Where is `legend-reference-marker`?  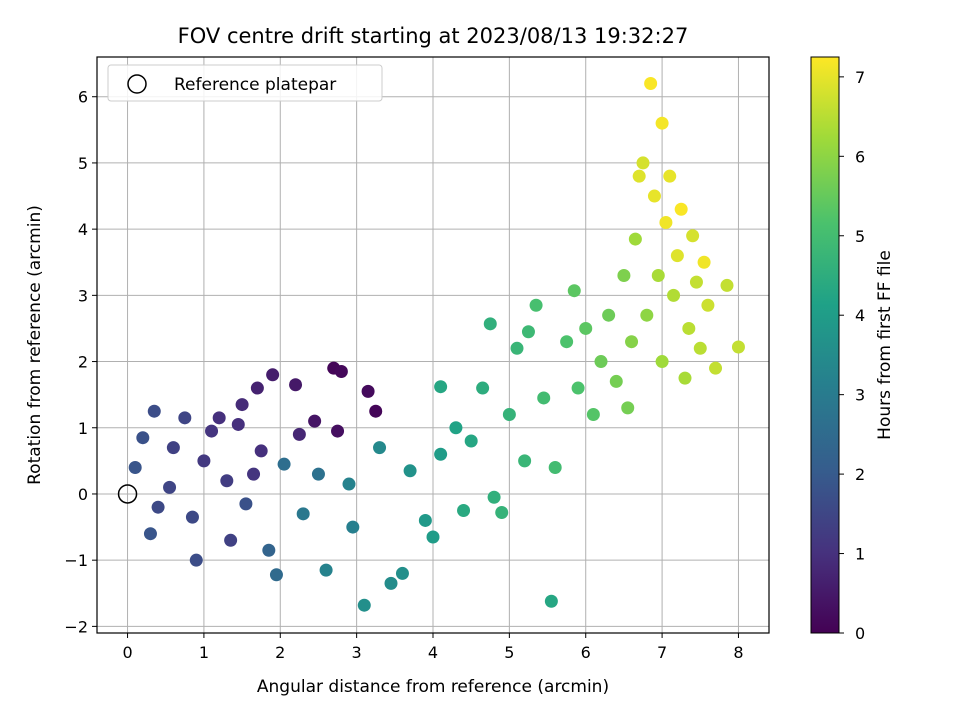 legend-reference-marker is located at coordinates (137, 84).